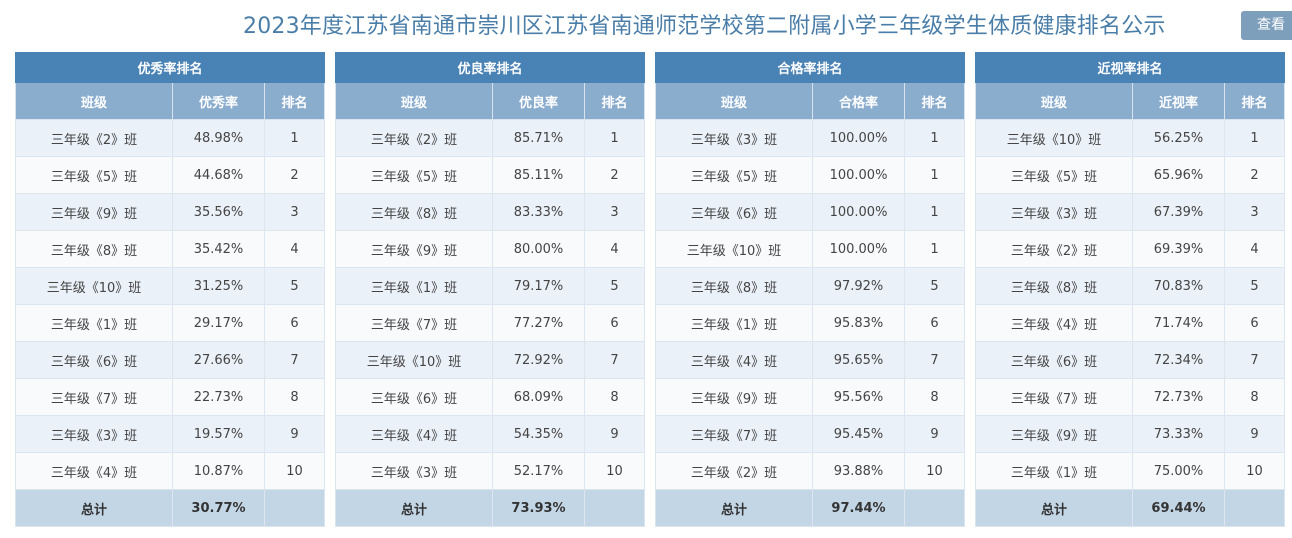 This screenshot has height=538, width=1292. What do you see at coordinates (1178, 397) in the screenshot?
I see `rate-cell: 72.73%` at bounding box center [1178, 397].